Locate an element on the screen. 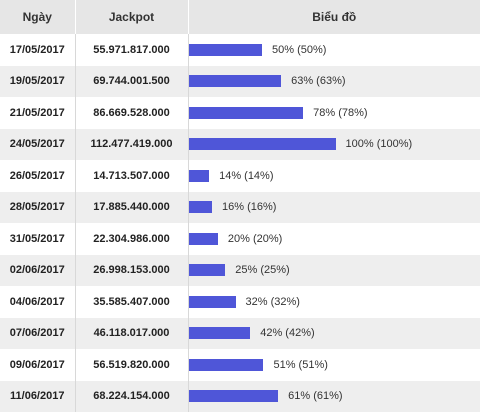 The image size is (480, 414). bar-wrap: 51% (51%) is located at coordinates (334, 364).